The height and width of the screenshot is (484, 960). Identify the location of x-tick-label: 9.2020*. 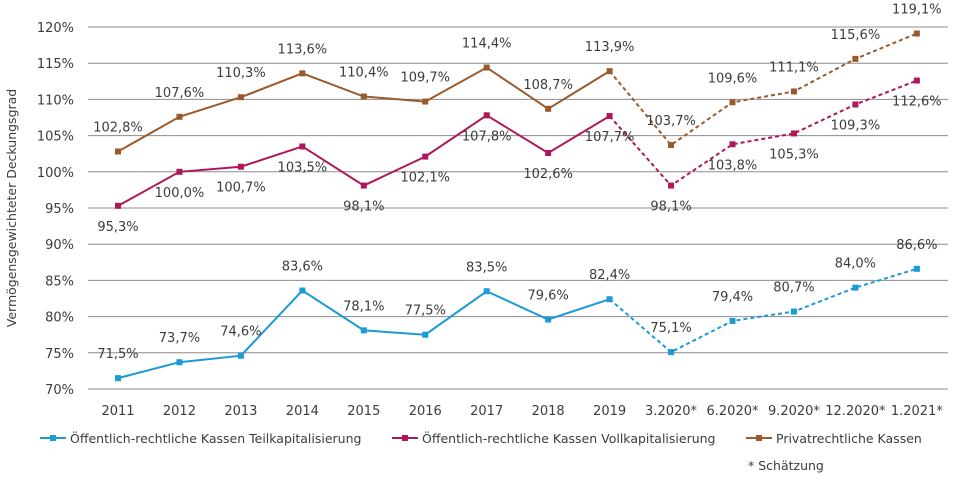
(794, 411).